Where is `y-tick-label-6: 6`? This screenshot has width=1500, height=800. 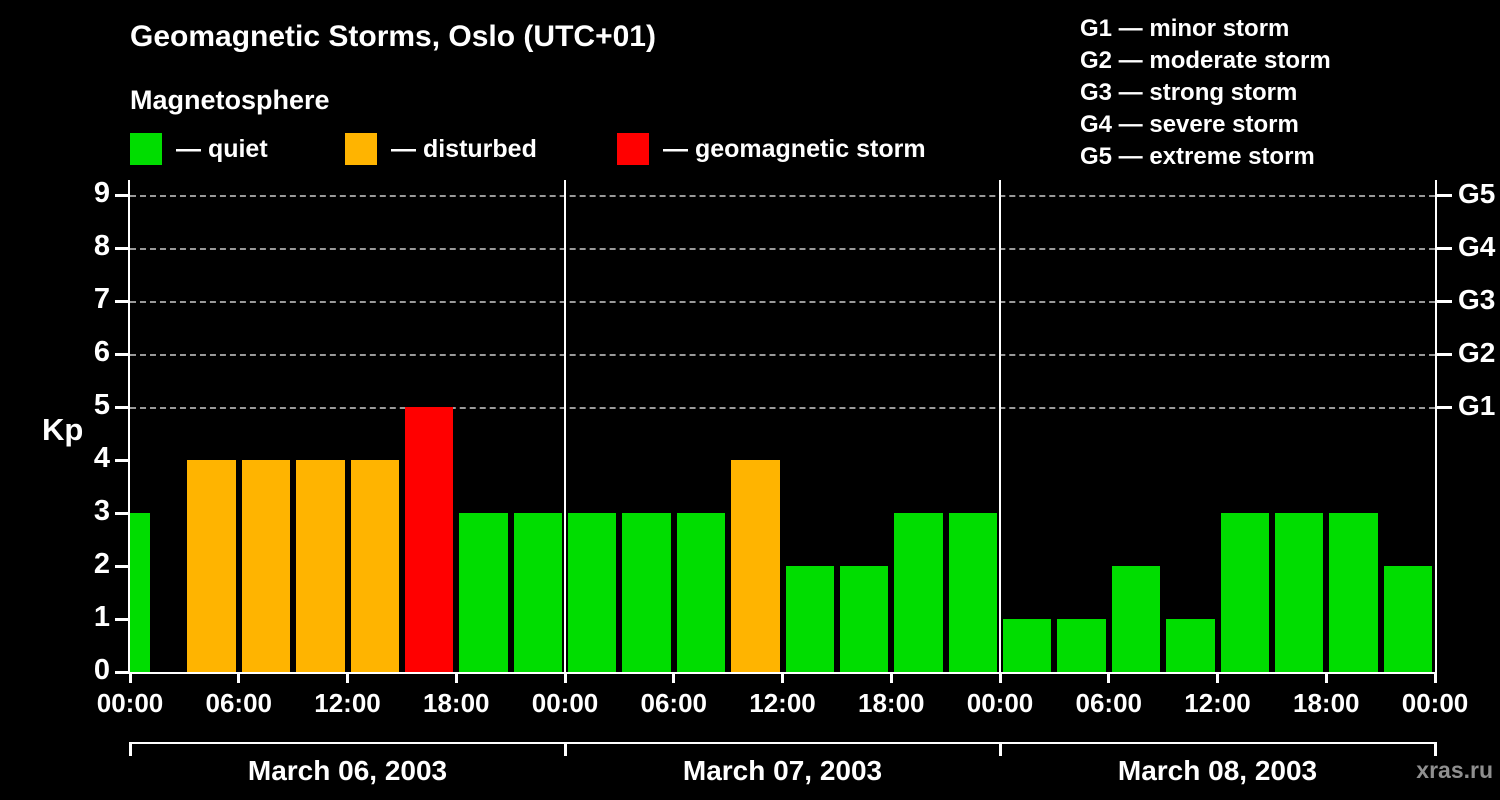
y-tick-label-6: 6 is located at coordinates (101, 352).